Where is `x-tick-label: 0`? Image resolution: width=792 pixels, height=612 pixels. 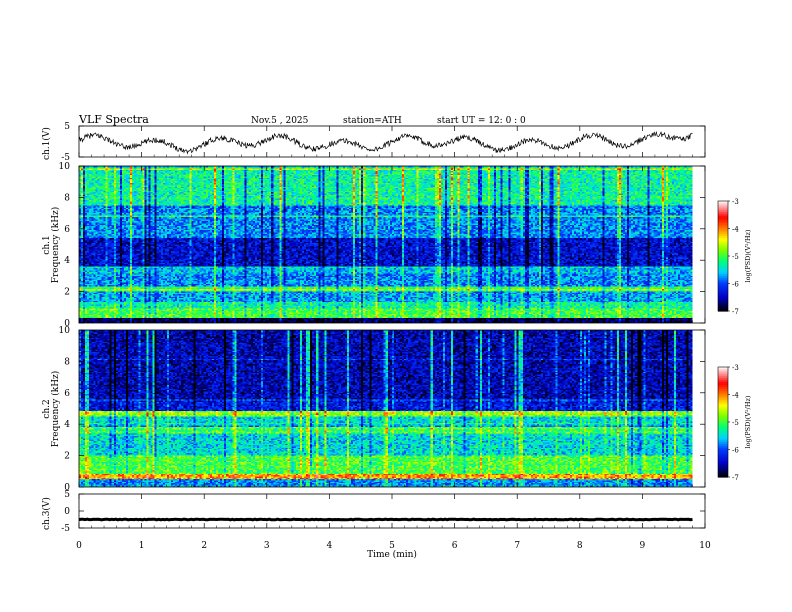 x-tick-label: 0 is located at coordinates (79, 546).